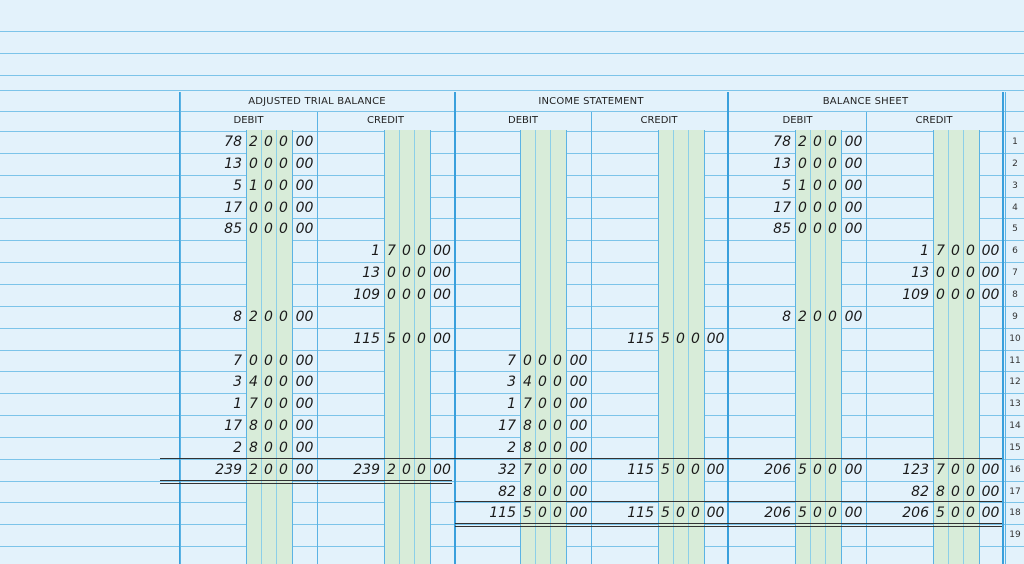  I want to click on amount-thousands: 2, so click(237, 448).